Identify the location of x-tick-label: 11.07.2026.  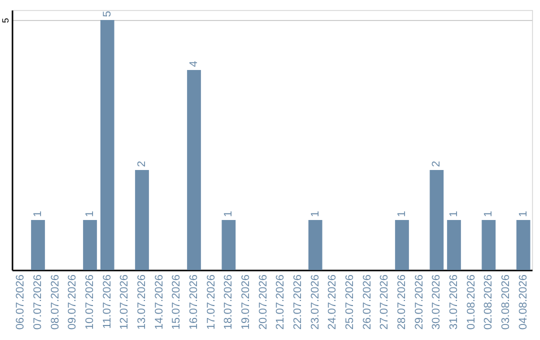
(107, 301).